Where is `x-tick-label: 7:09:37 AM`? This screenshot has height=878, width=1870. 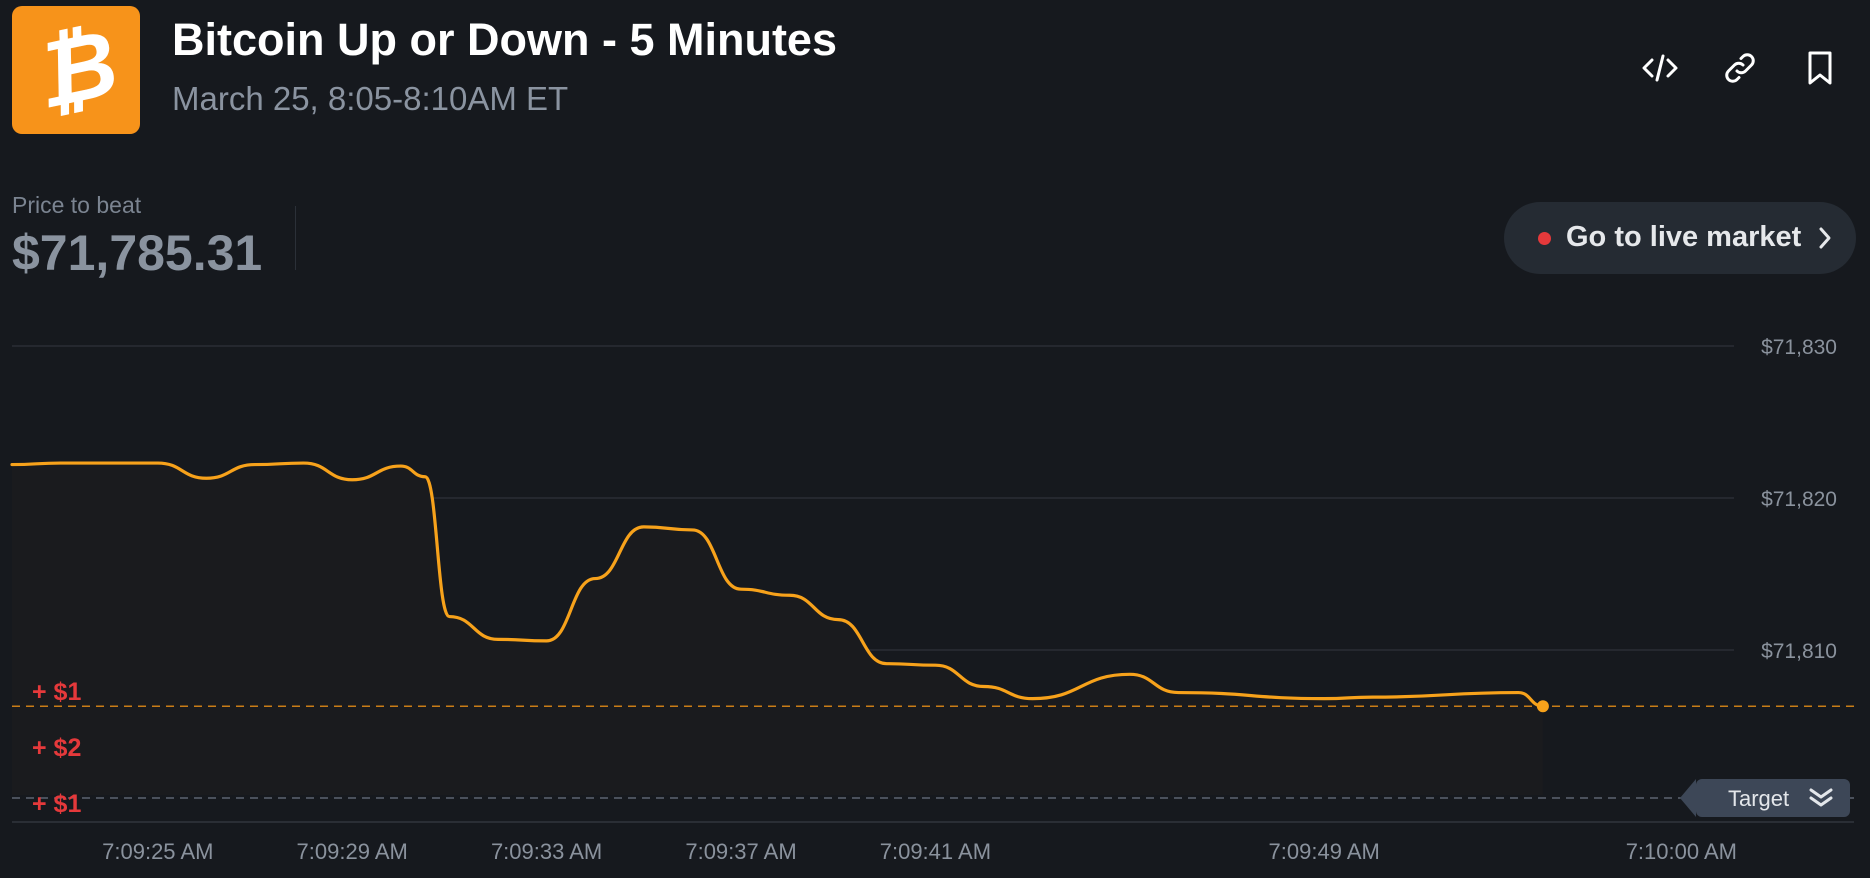
x-tick-label: 7:09:37 AM is located at coordinates (740, 851).